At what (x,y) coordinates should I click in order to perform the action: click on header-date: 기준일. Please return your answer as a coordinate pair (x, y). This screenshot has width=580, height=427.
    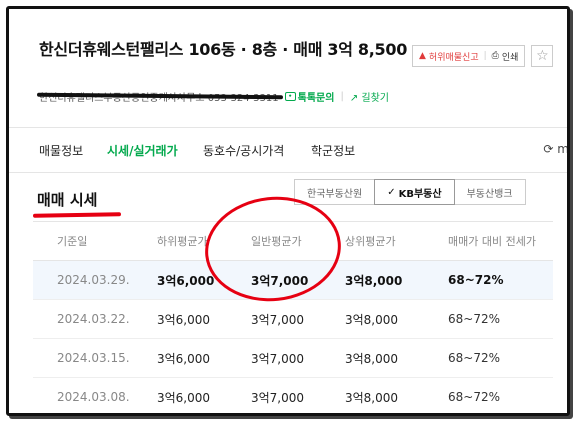
    Looking at the image, I should click on (72, 241).